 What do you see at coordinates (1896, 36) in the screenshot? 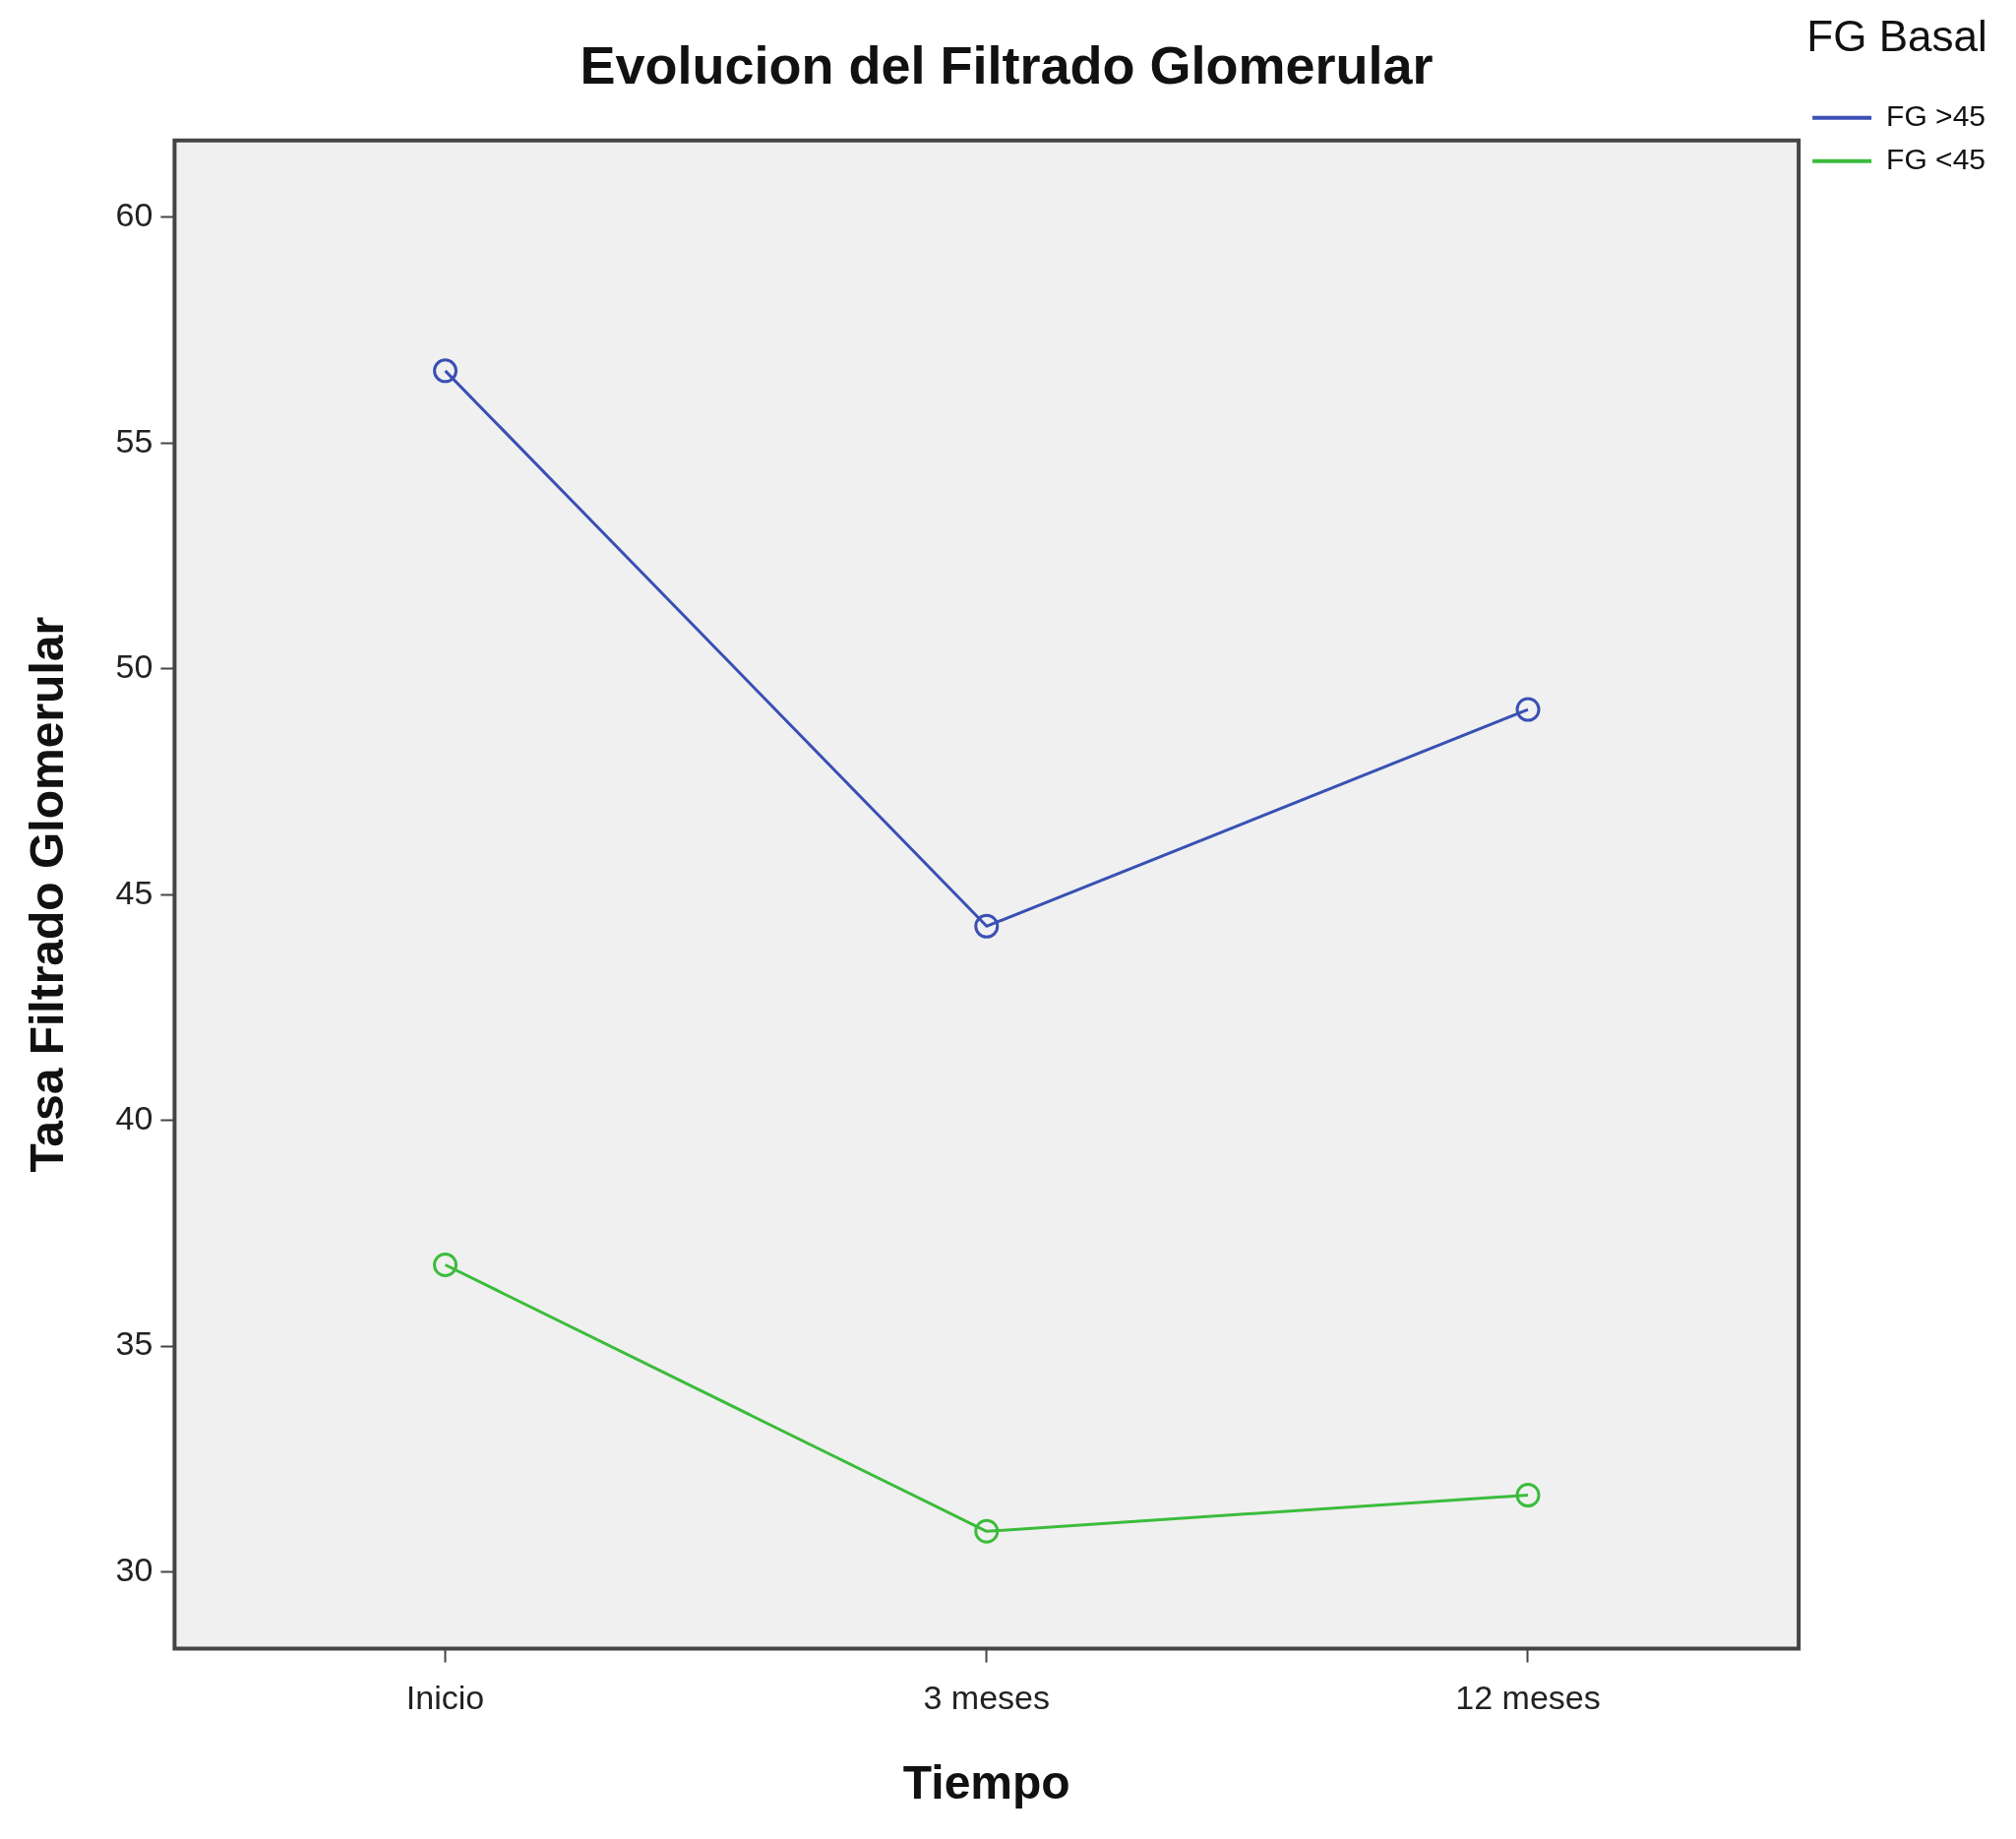
I see `legend-title: FG Basal` at bounding box center [1896, 36].